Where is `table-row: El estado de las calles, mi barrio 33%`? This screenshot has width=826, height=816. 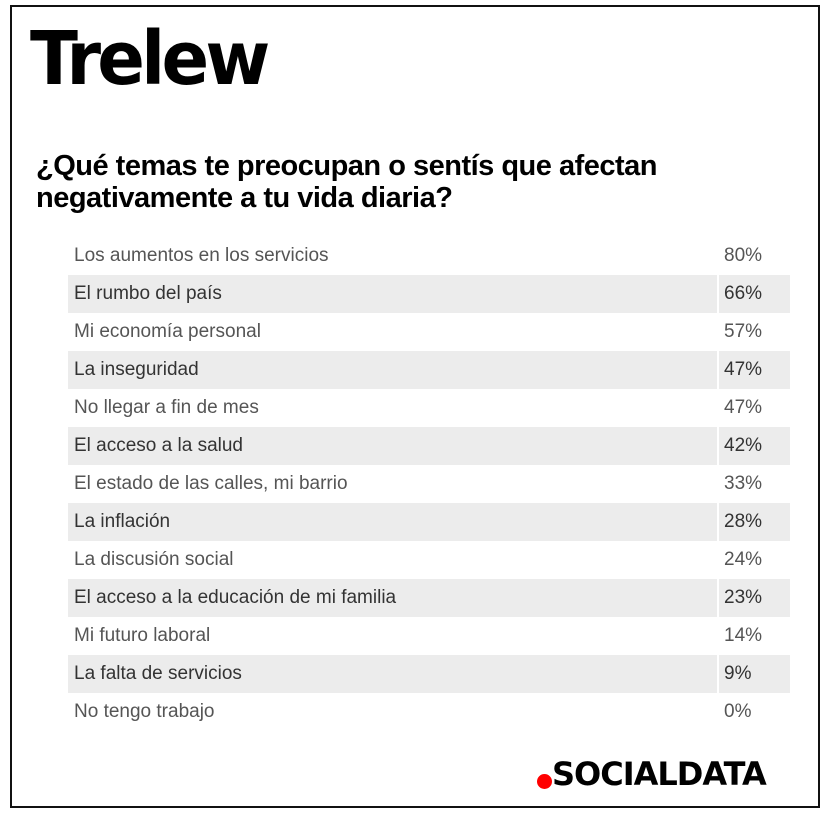 table-row: El estado de las calles, mi barrio 33% is located at coordinates (429, 484).